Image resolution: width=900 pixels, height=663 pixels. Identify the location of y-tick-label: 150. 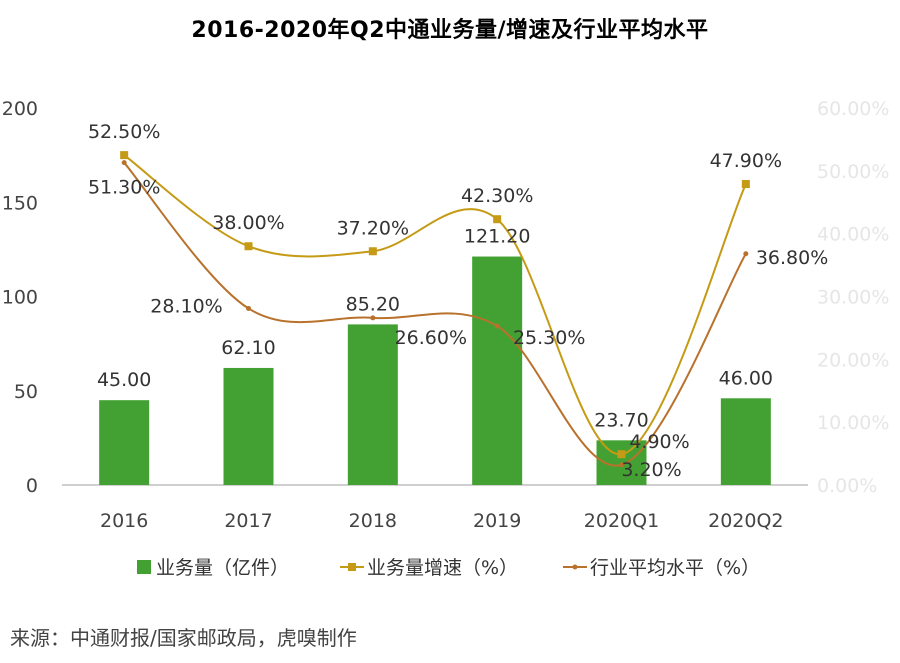
(20, 203).